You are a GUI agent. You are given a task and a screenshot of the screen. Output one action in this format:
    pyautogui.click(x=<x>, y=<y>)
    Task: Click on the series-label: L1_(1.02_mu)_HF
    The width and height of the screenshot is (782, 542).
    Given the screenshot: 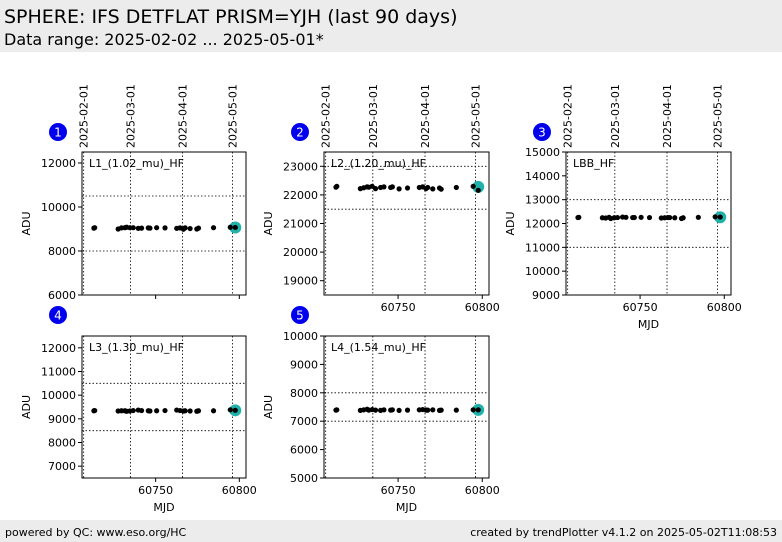 What is the action you would take?
    pyautogui.click(x=136, y=163)
    